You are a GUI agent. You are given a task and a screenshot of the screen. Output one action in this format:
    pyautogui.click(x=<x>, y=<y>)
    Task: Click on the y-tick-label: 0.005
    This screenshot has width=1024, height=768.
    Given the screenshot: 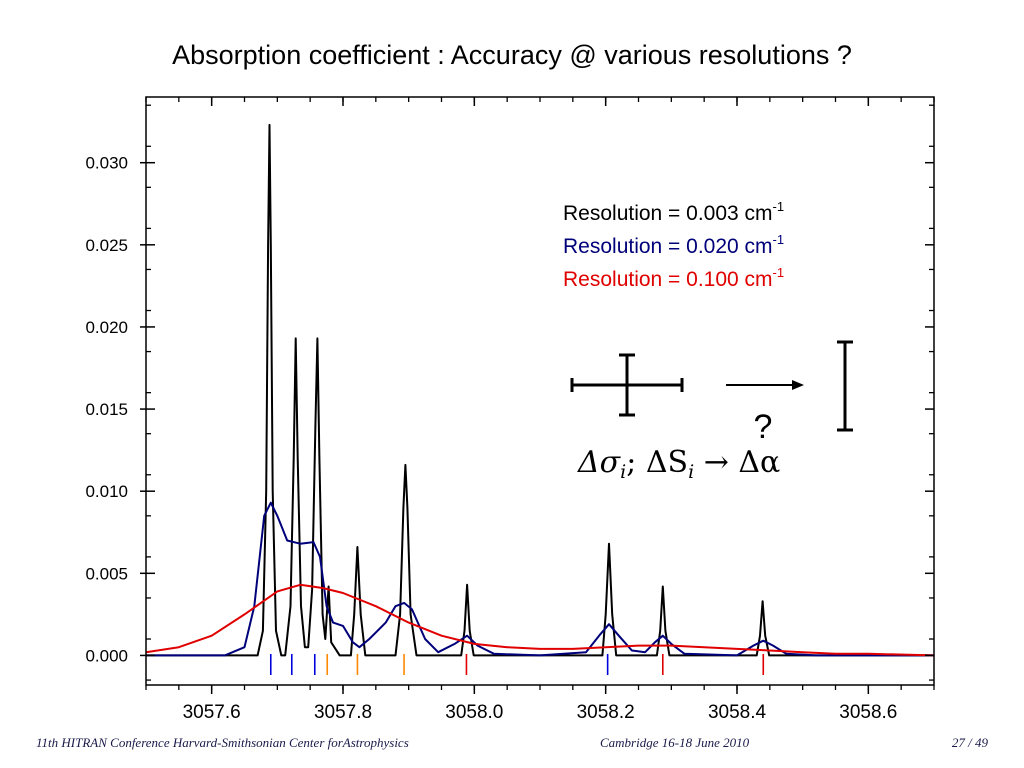 What is the action you would take?
    pyautogui.click(x=106, y=573)
    